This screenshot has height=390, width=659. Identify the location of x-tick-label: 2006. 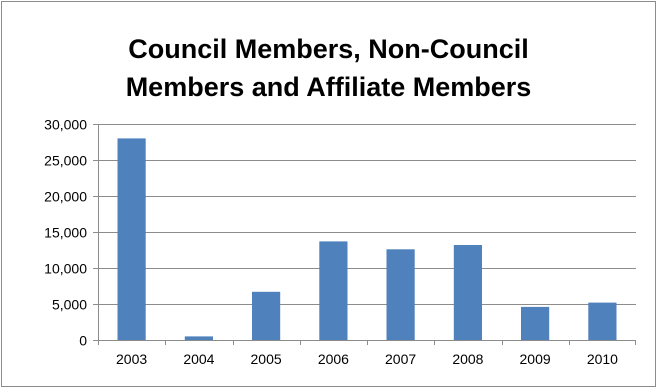
(333, 359).